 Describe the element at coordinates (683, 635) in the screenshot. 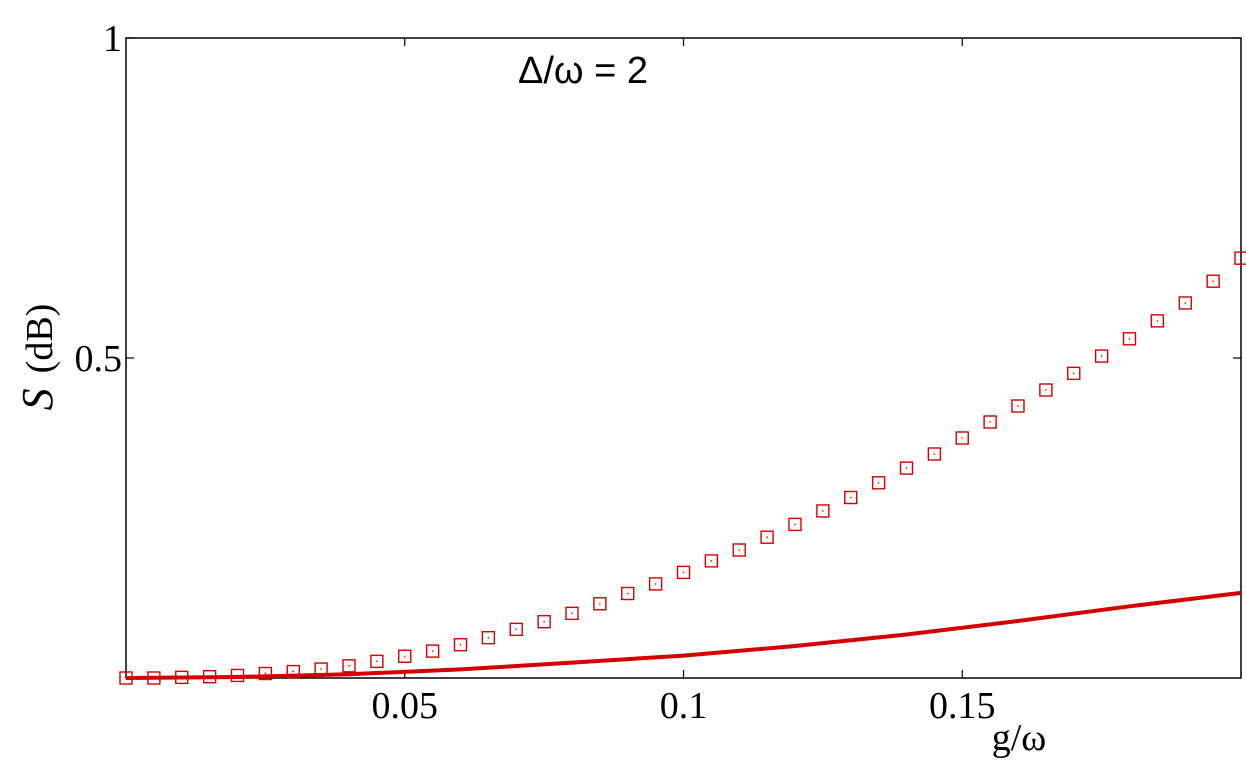

I see `series-line` at that location.